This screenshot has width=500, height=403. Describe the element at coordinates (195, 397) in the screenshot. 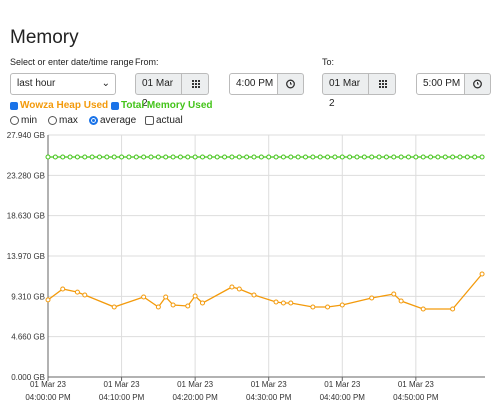

I see `x-tick-label: 04:20:00 PM` at that location.